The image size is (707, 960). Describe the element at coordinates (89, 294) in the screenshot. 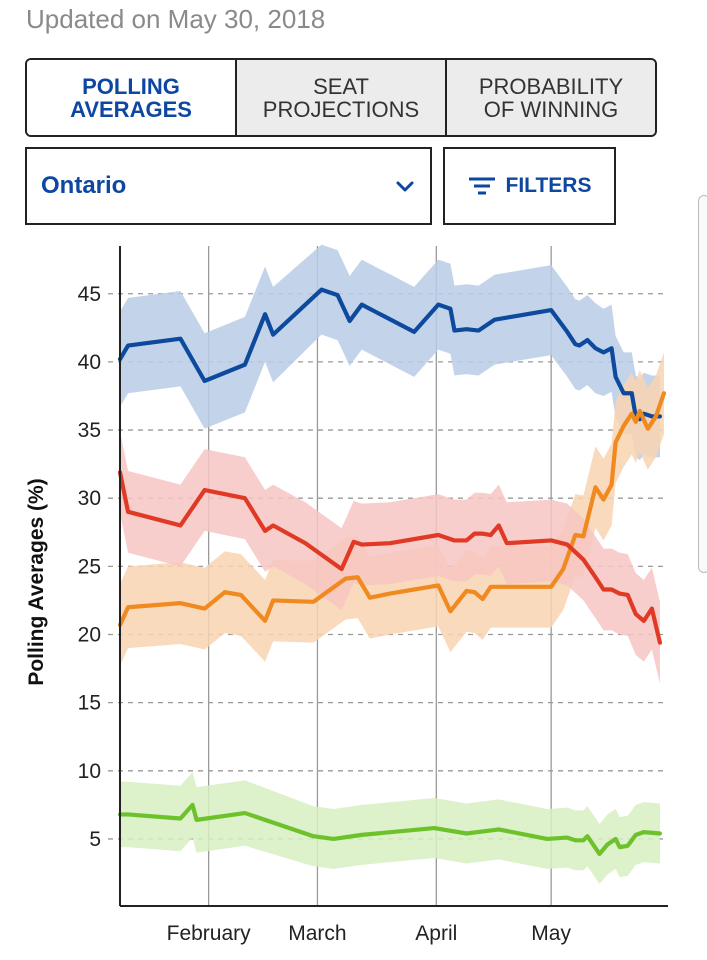

I see `y-tick-label: 45` at that location.